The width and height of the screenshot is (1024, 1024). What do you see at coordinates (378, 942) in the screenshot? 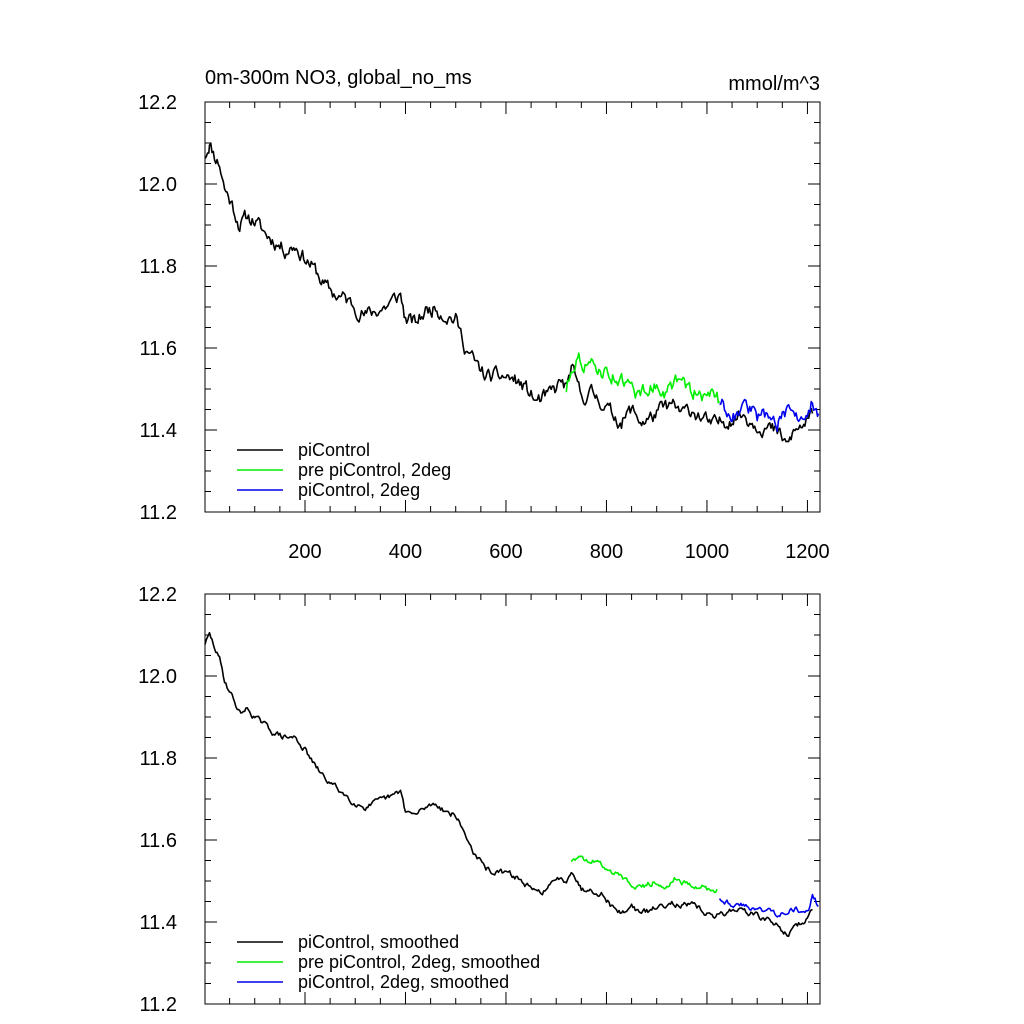
I see `legend-label: piControl, smoothed` at bounding box center [378, 942].